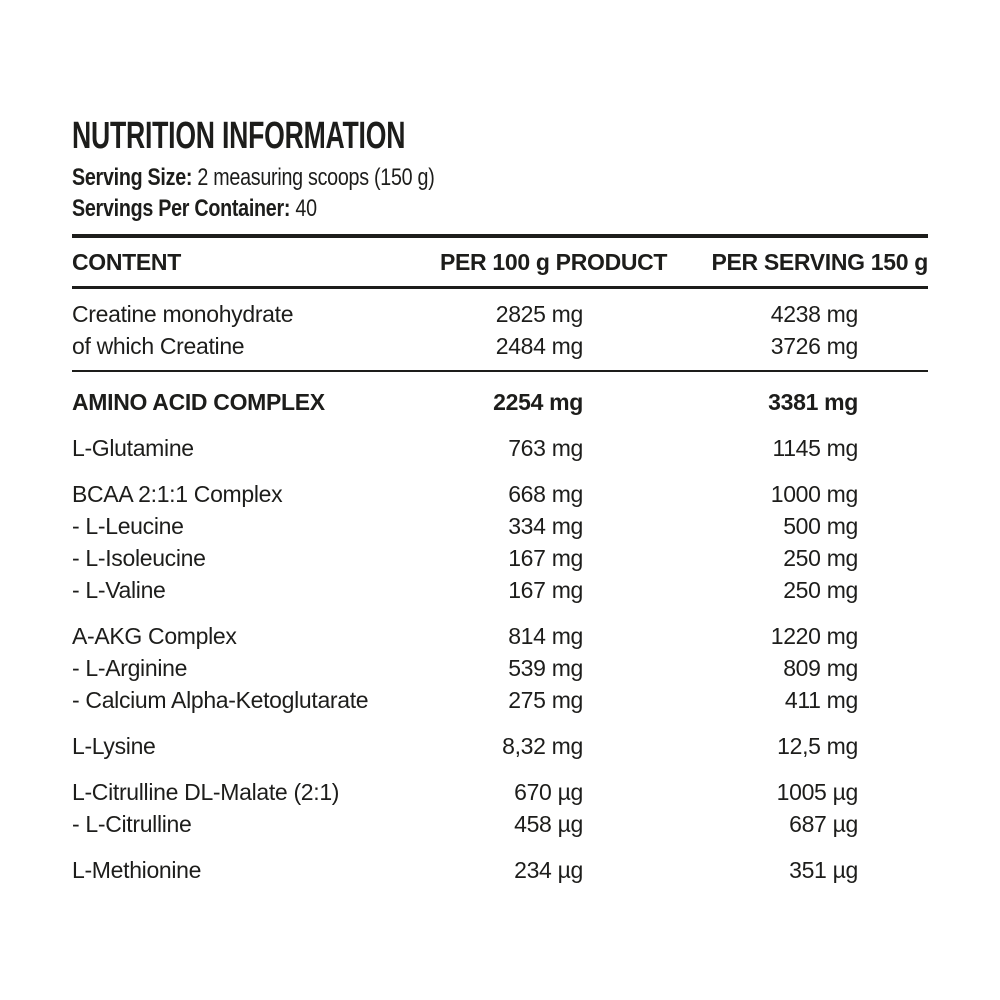  What do you see at coordinates (239, 136) in the screenshot?
I see `page-title: NUTRITION INFORMATION` at bounding box center [239, 136].